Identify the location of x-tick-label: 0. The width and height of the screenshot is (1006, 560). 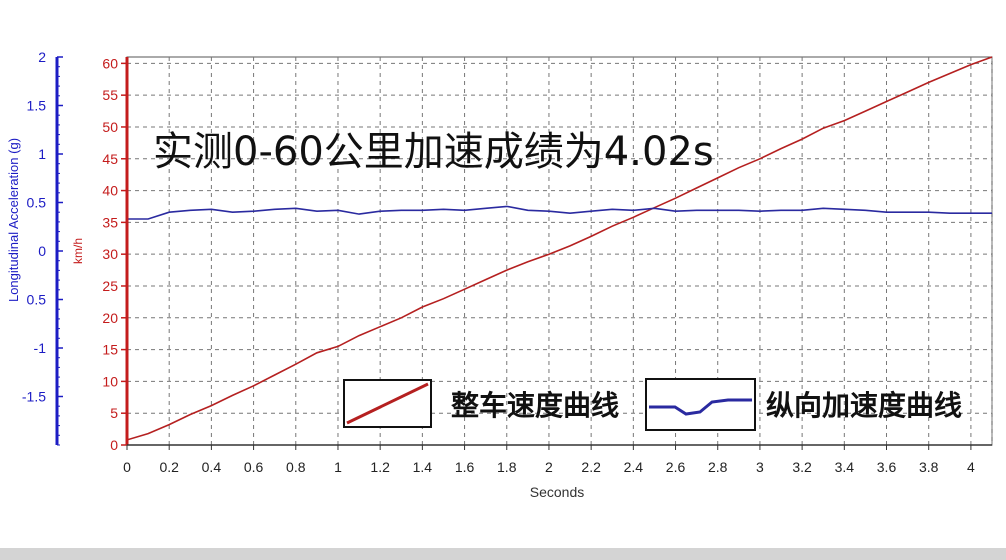
(127, 467).